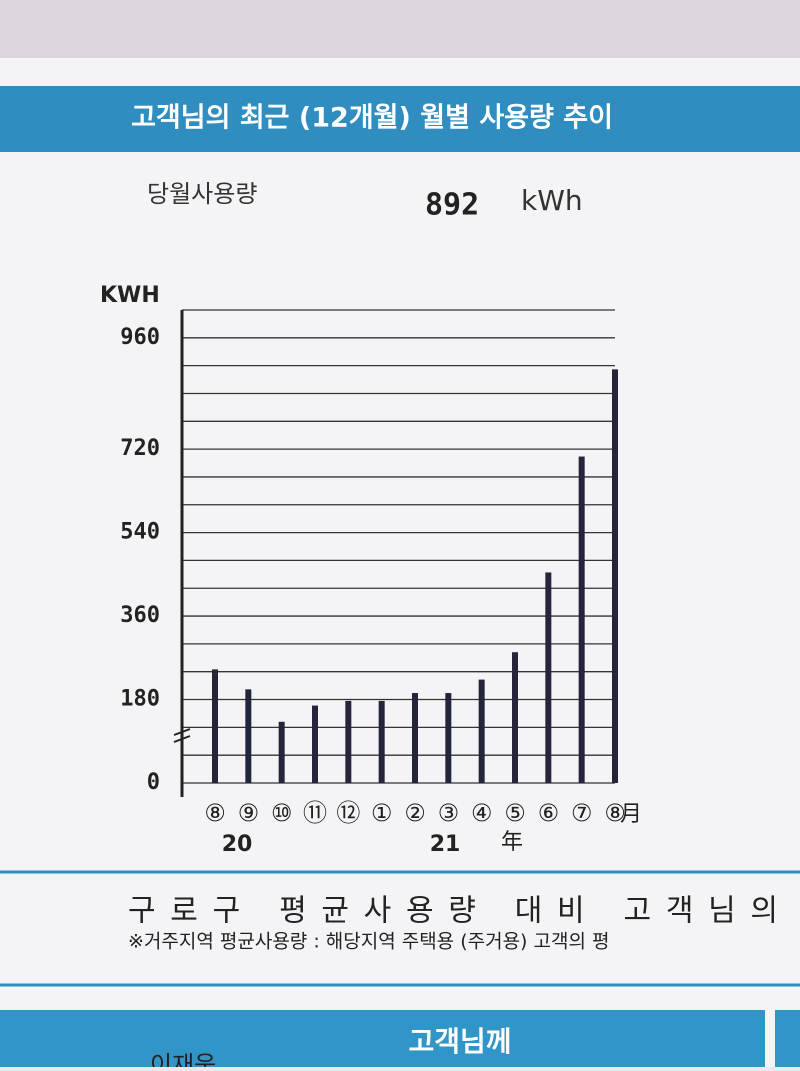 The height and width of the screenshot is (1071, 800). What do you see at coordinates (182, 735) in the screenshot?
I see `axis-break` at bounding box center [182, 735].